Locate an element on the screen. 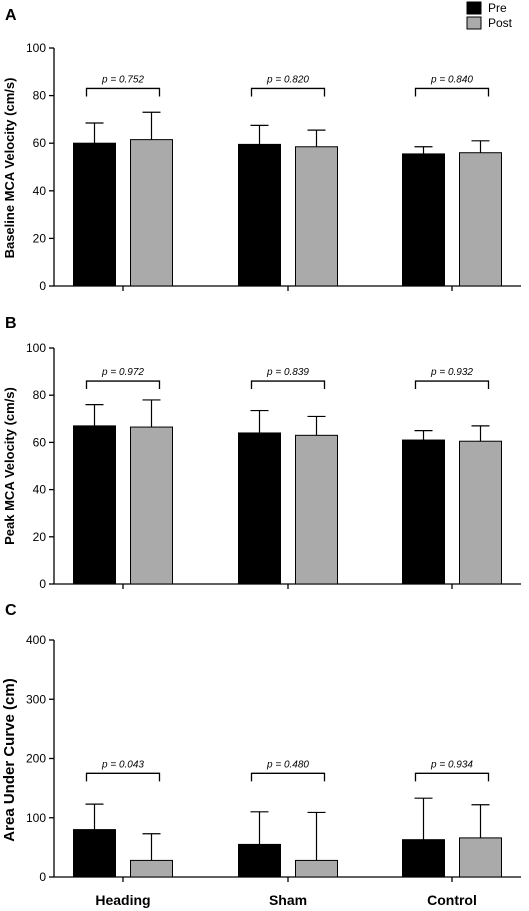  legend-swatch-post is located at coordinates (474, 23).